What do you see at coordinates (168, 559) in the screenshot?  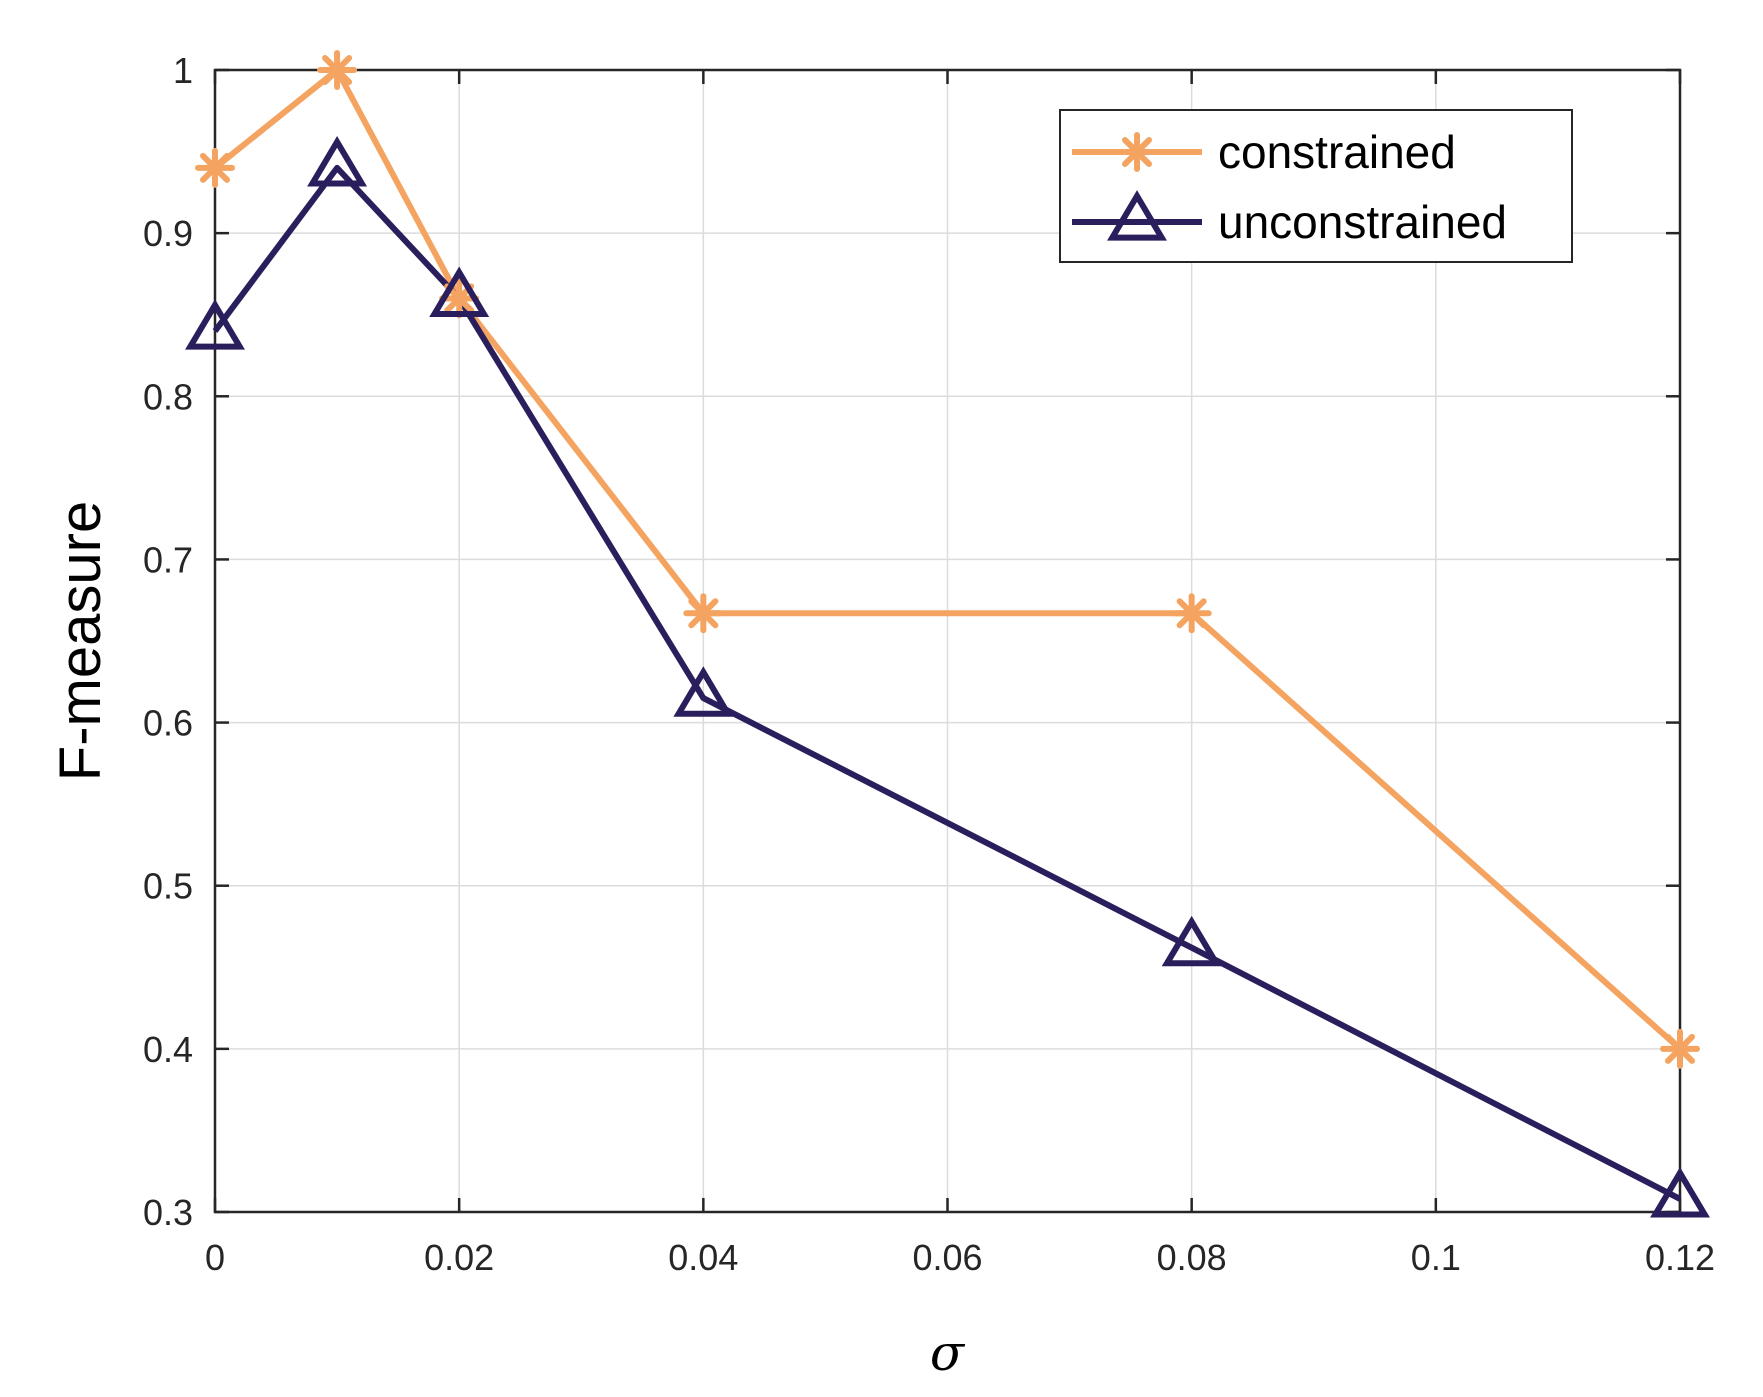 I see `y-tick-label: 0.7` at bounding box center [168, 559].